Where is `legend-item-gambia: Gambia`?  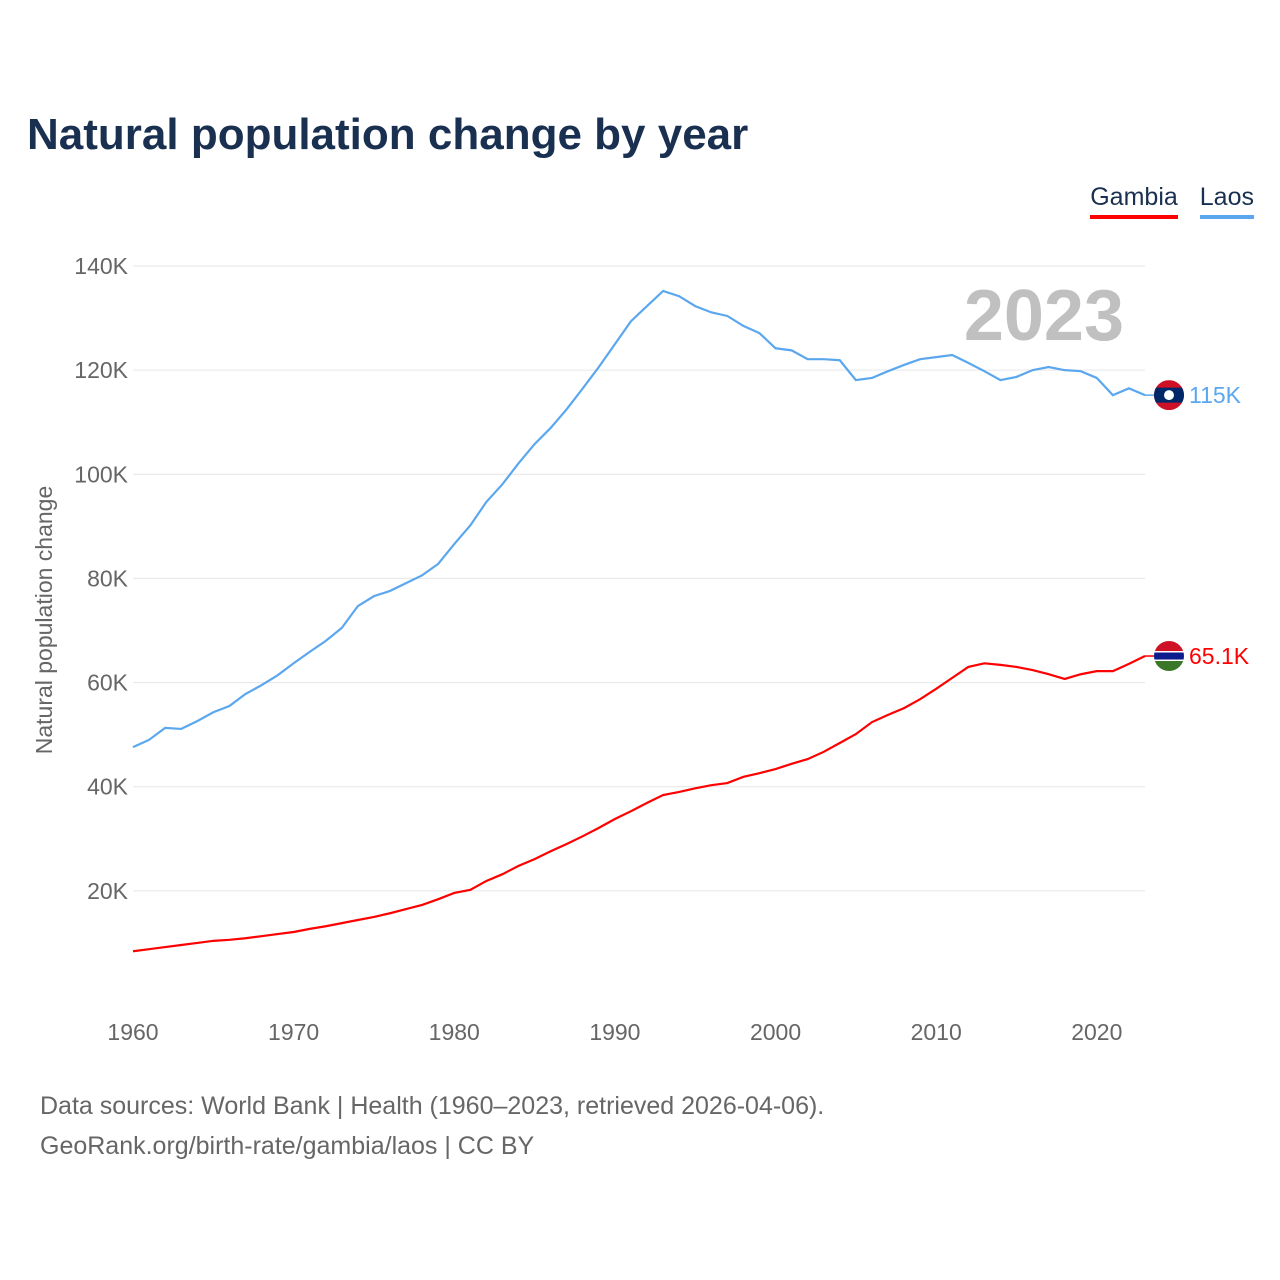 legend-item-gambia: Gambia is located at coordinates (1134, 201).